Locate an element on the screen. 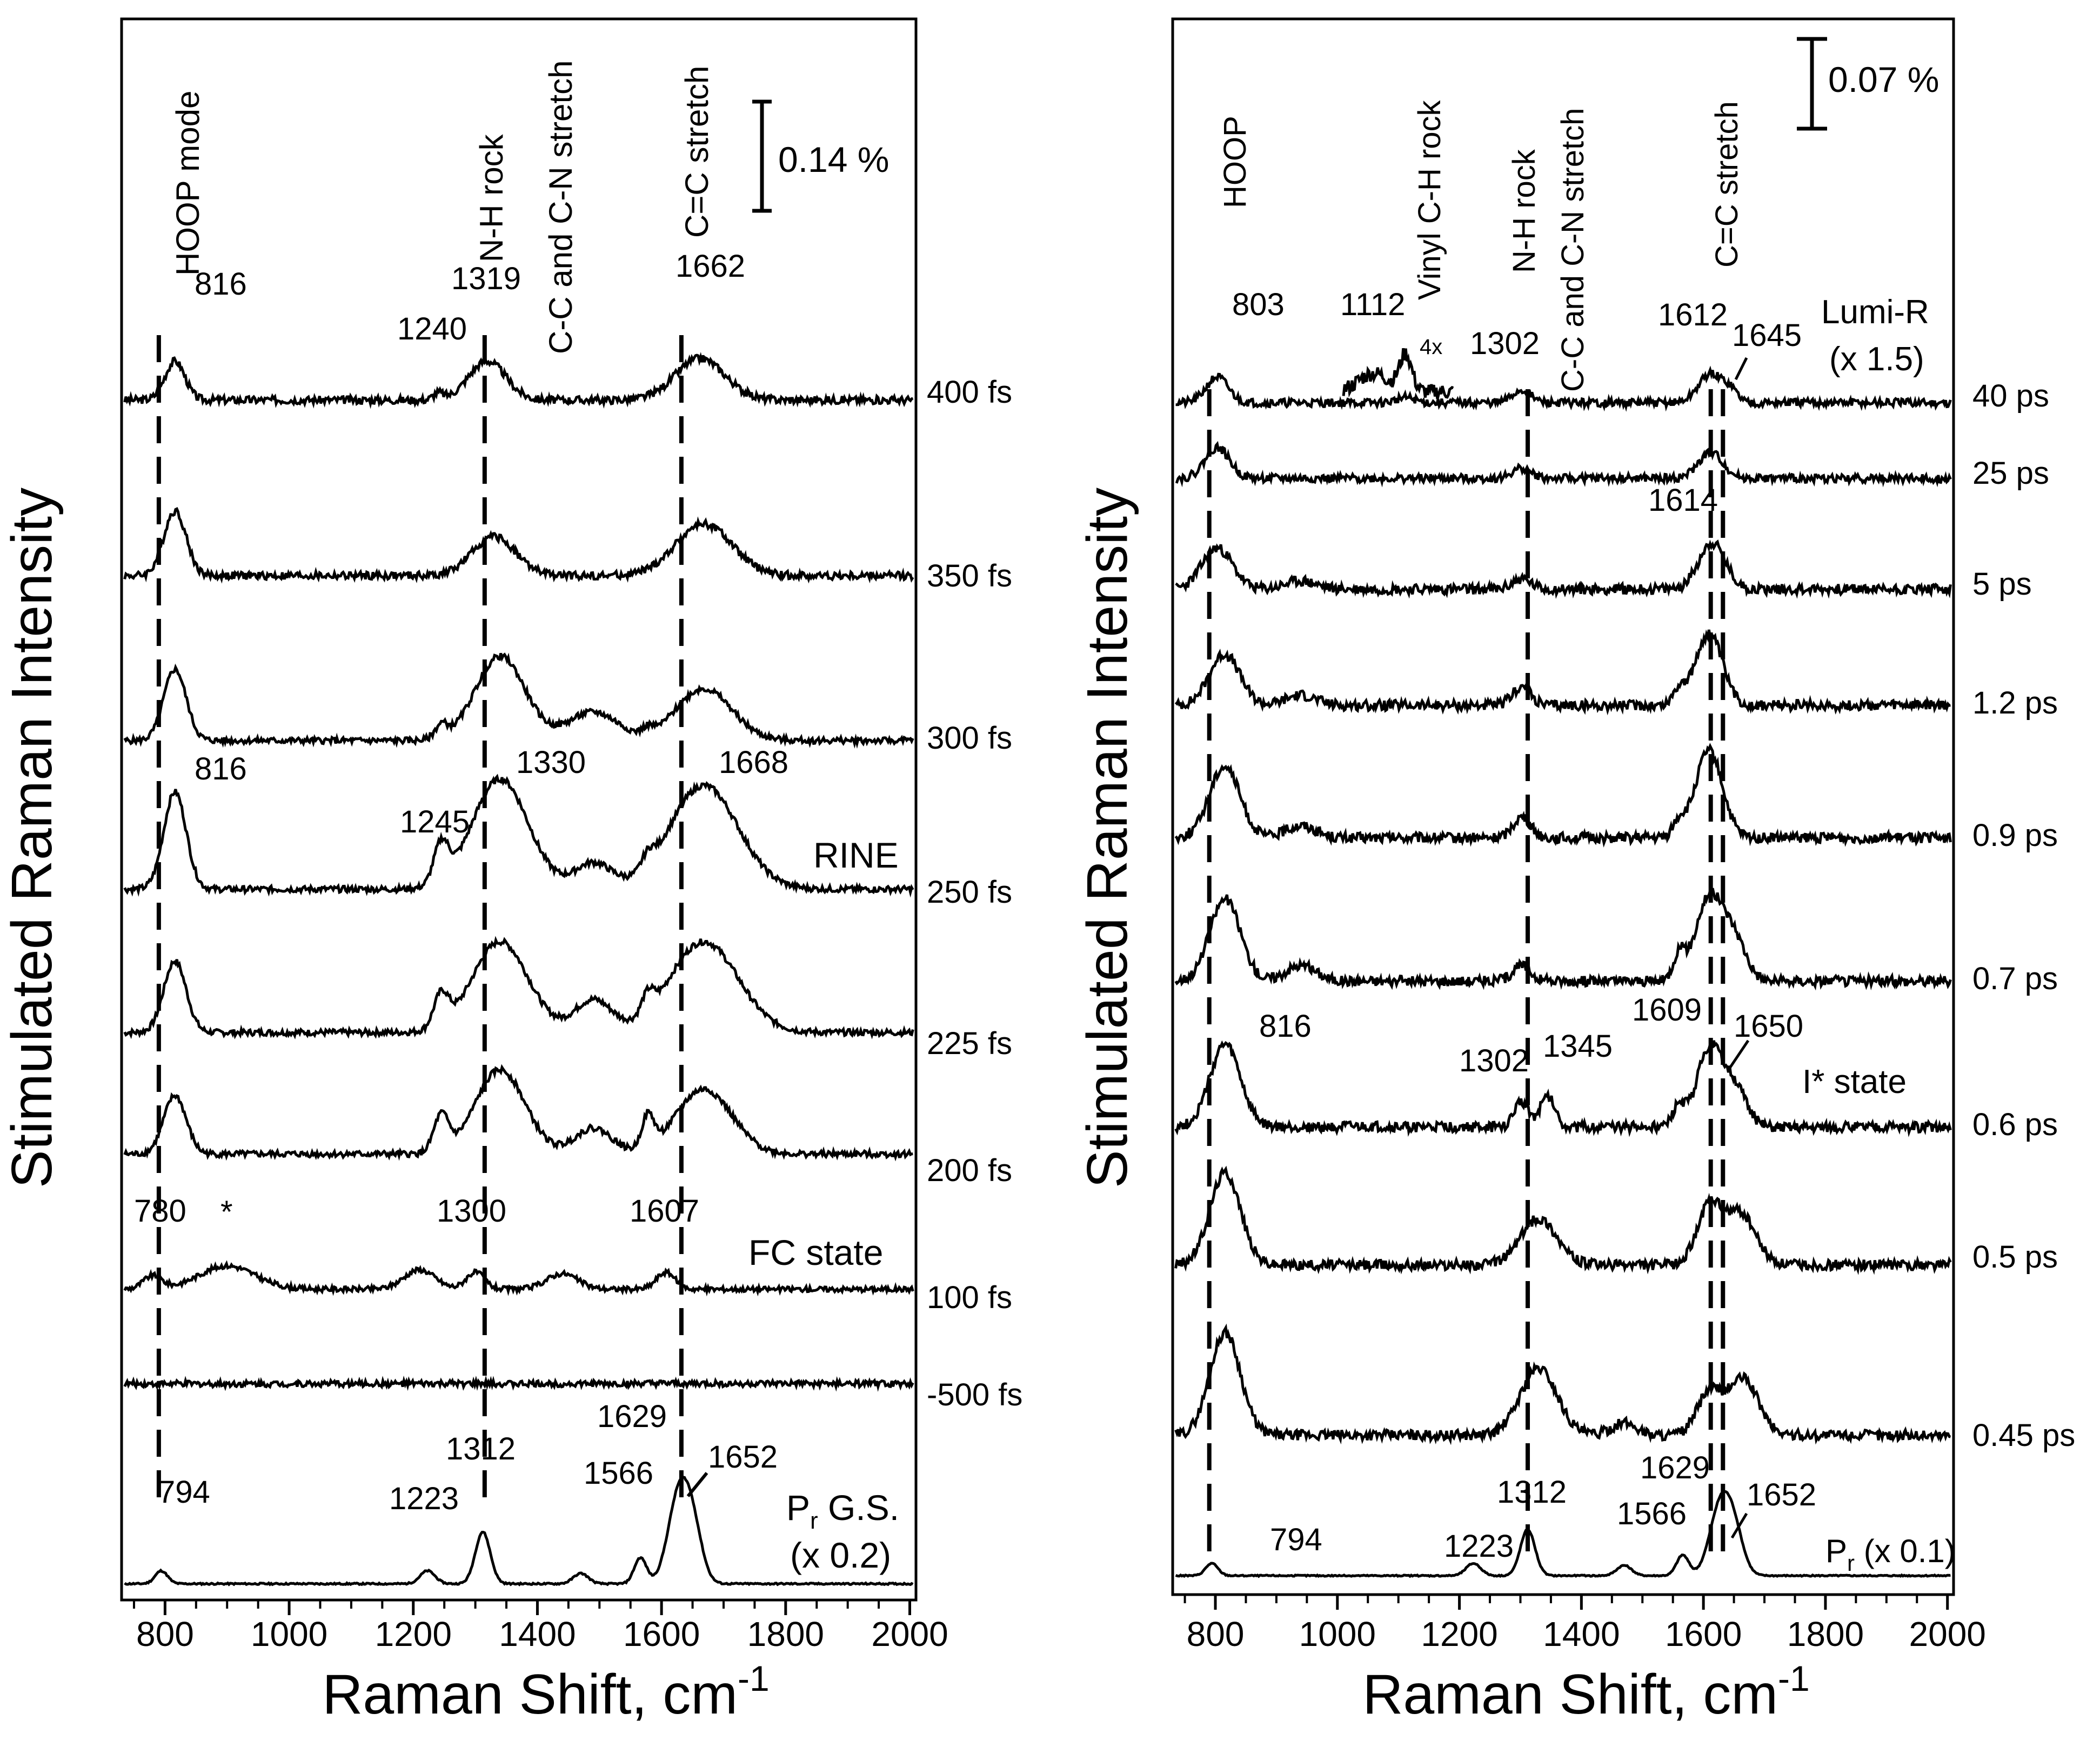 Image resolution: width=2100 pixels, height=1740 pixels. right-annotation: 1652 is located at coordinates (1781, 1495).